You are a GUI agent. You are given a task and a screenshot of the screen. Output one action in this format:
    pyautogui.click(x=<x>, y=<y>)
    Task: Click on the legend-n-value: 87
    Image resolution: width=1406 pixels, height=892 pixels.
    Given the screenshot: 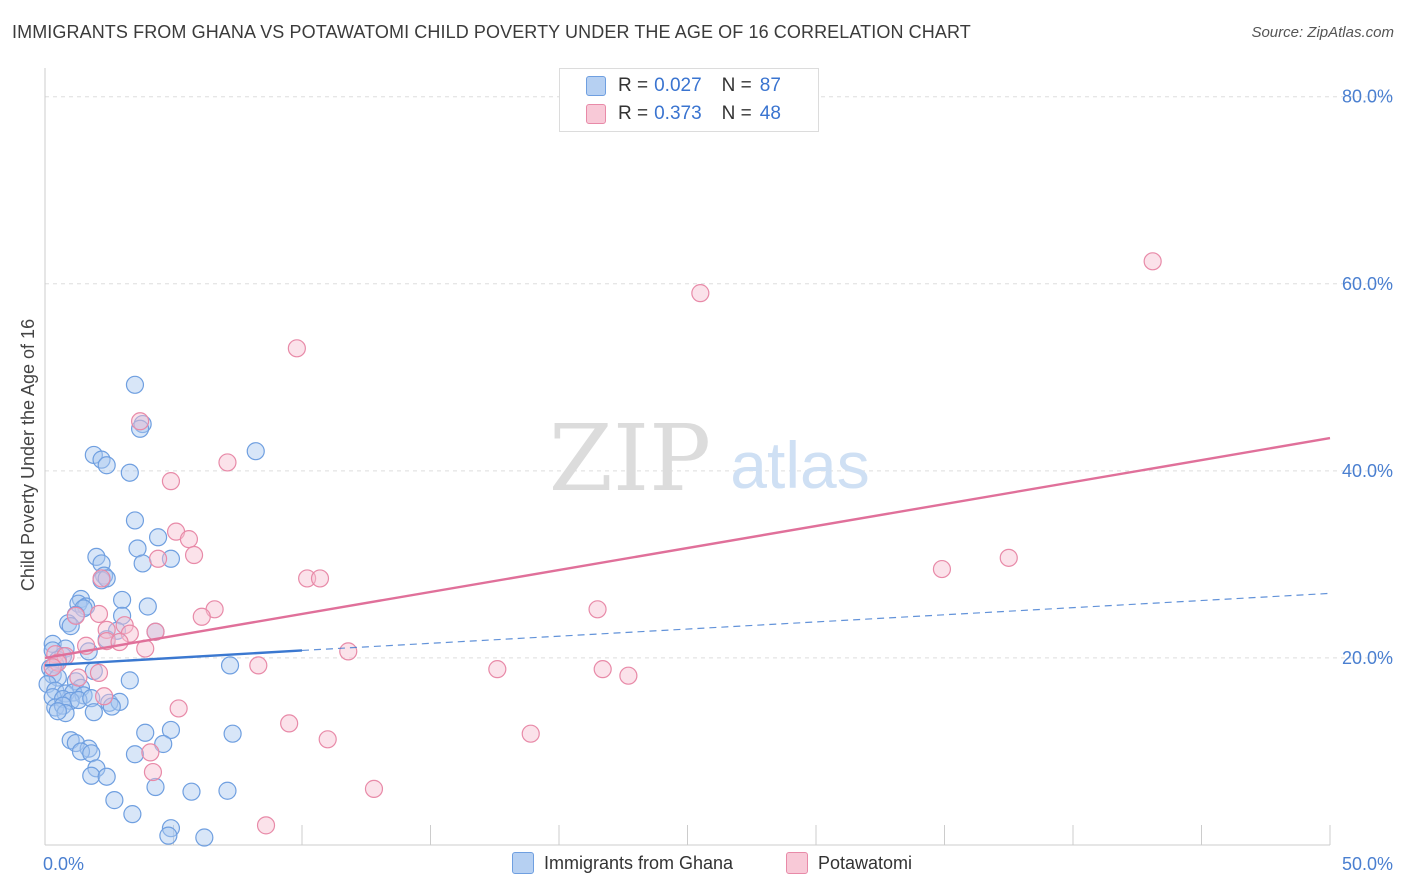 What is the action you would take?
    pyautogui.click(x=770, y=85)
    